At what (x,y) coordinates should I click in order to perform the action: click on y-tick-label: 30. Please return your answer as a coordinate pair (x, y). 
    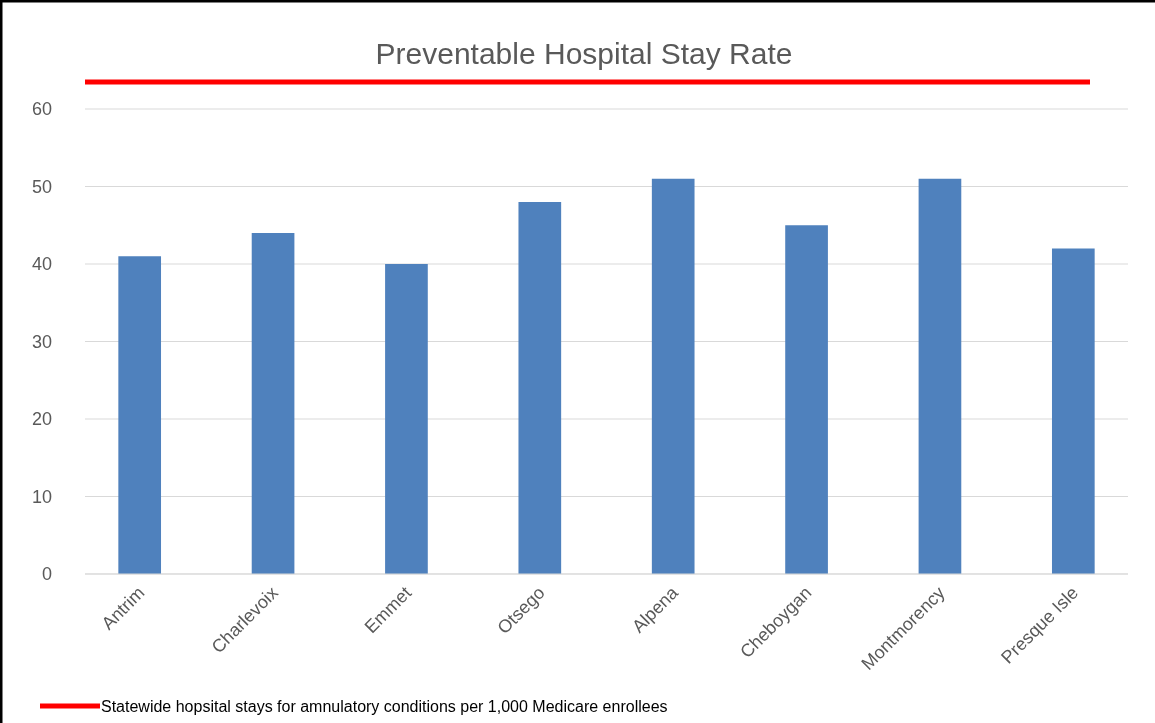
    Looking at the image, I should click on (41, 341).